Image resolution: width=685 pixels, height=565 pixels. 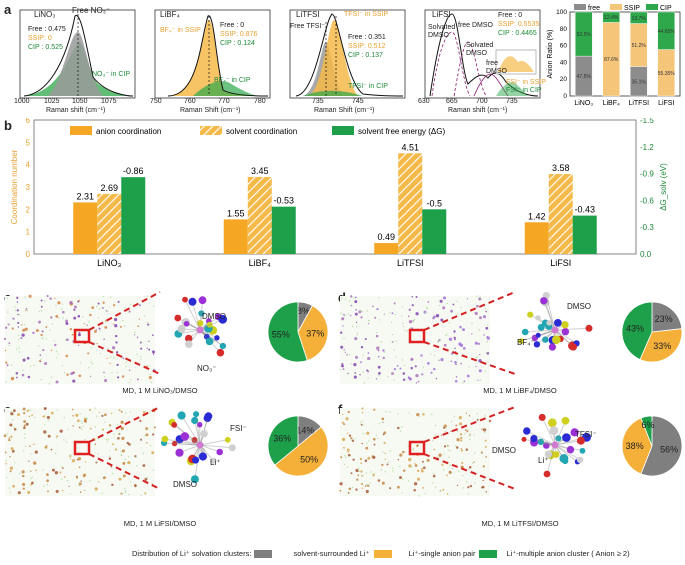 What do you see at coordinates (441, 14) in the screenshot?
I see `spectrum-4-title: LiFSI` at bounding box center [441, 14].